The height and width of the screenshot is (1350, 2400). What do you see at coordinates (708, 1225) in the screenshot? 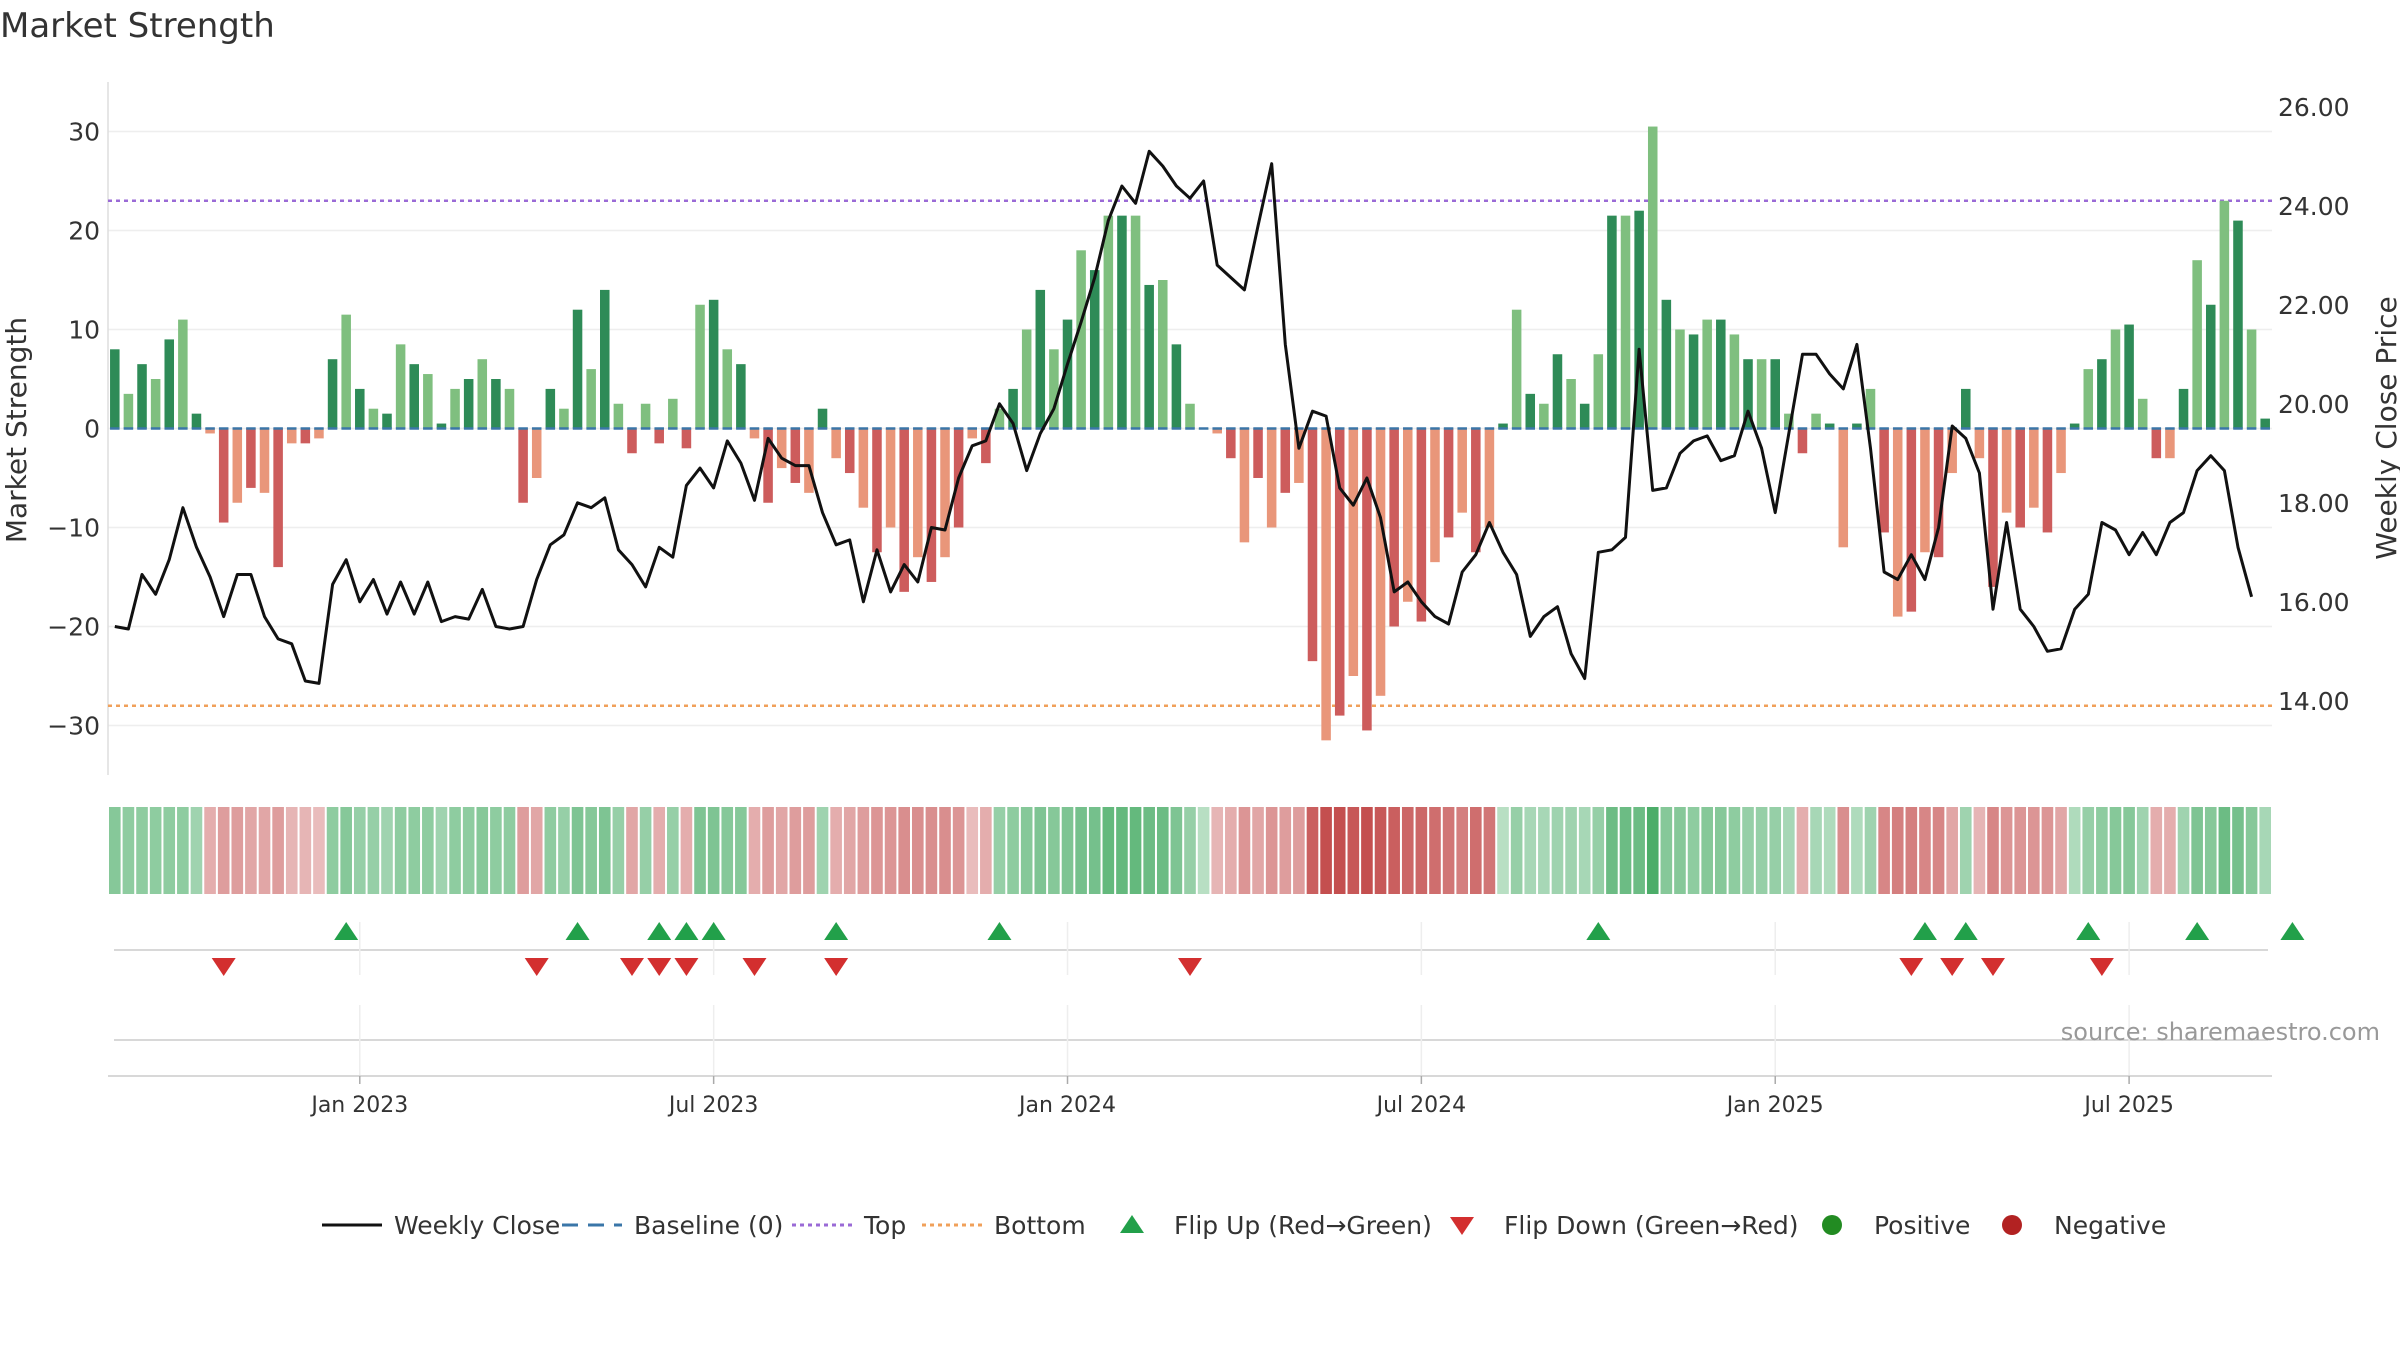
I see `legend-label: Baseline (0)` at bounding box center [708, 1225].